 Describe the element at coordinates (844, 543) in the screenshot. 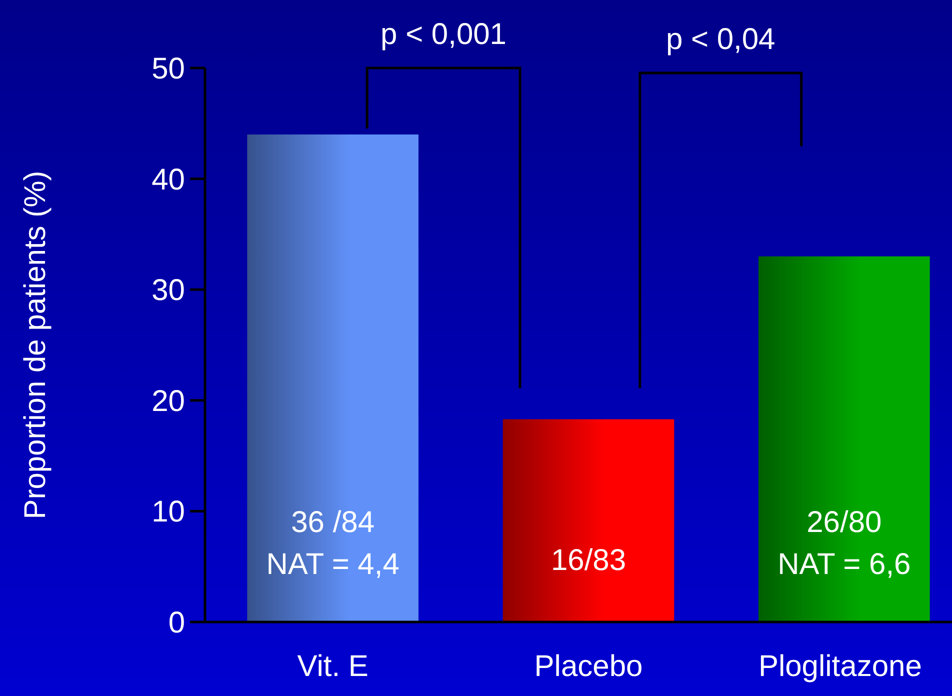

I see `annotation: 26/80 NAT = 6,6` at that location.